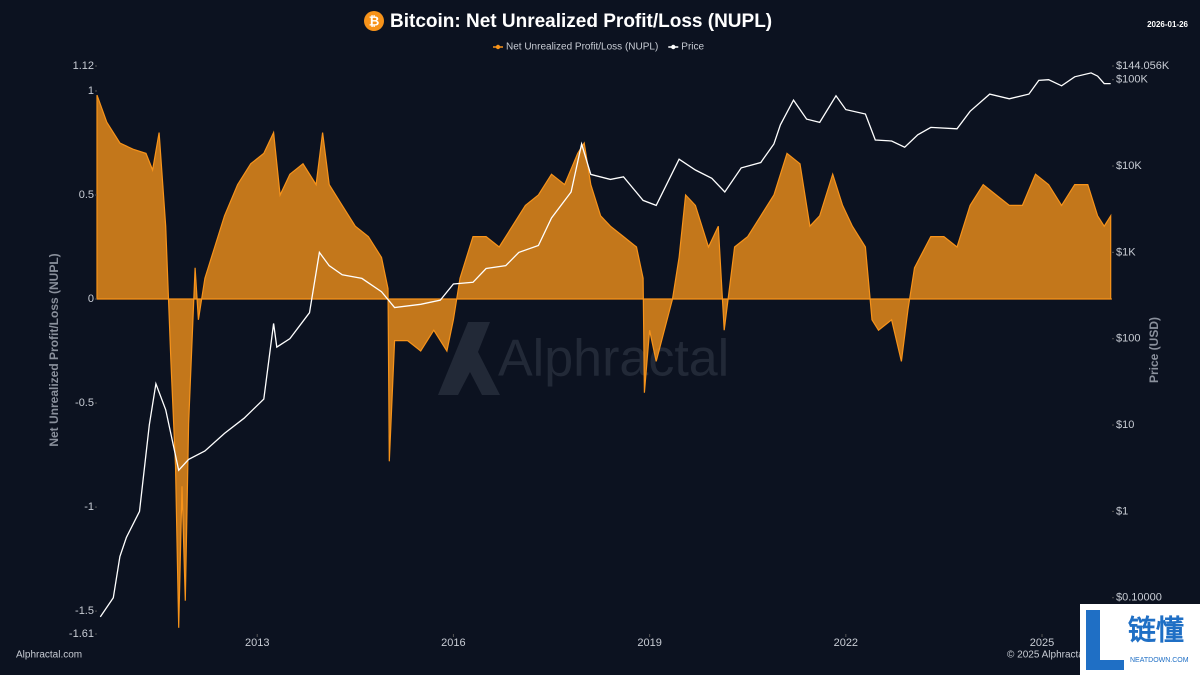 This screenshot has width=1200, height=675. What do you see at coordinates (1159, 660) in the screenshot?
I see `badge-subtitle: NEATDOWN.COM` at bounding box center [1159, 660].